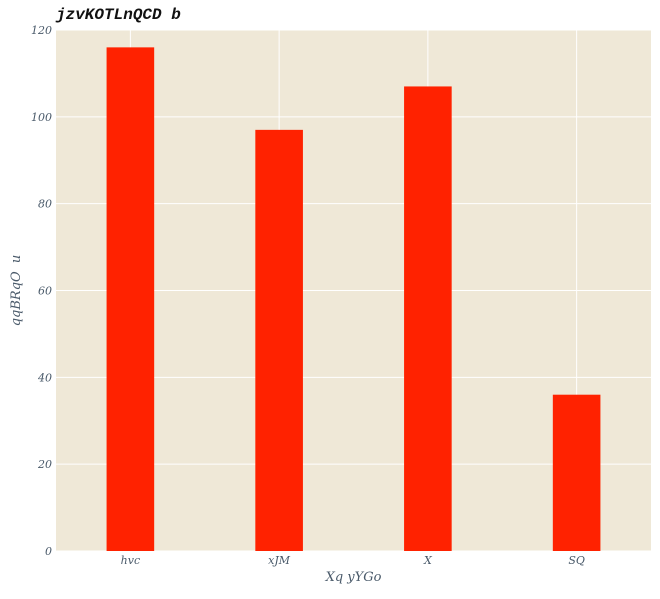 The height and width of the screenshot is (599, 660). What do you see at coordinates (118, 15) in the screenshot?
I see `chart-title: jzvKOTLnQCD b` at bounding box center [118, 15].